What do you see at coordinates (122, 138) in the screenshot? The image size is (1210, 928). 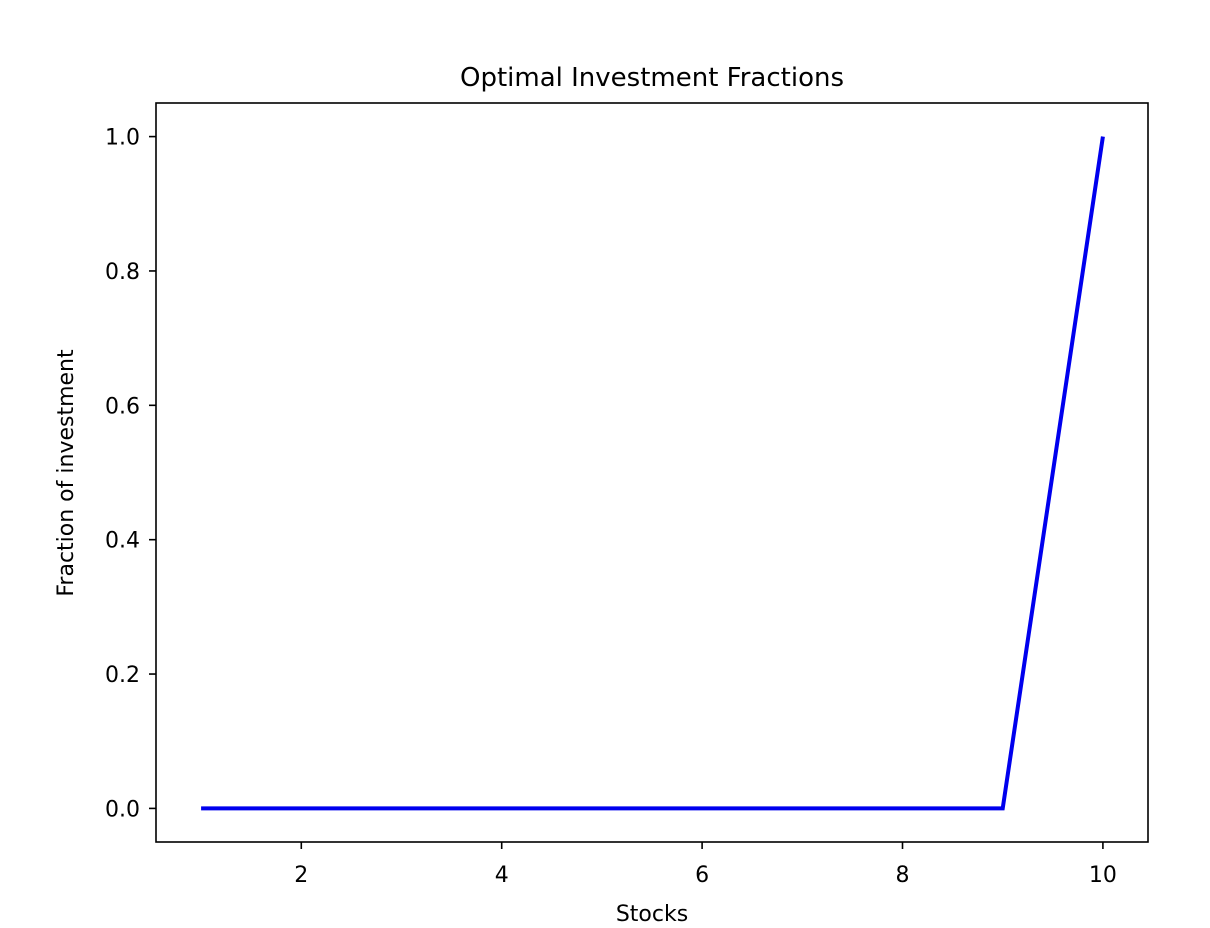 I see `y-tick-label: 1.0` at bounding box center [122, 138].